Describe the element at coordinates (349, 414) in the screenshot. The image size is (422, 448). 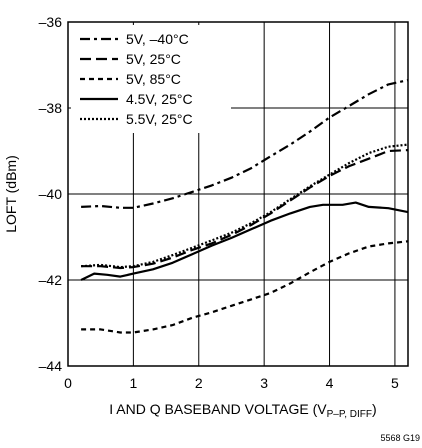
I see `x-axis-label-subscript: P–P, DIFF` at that location.